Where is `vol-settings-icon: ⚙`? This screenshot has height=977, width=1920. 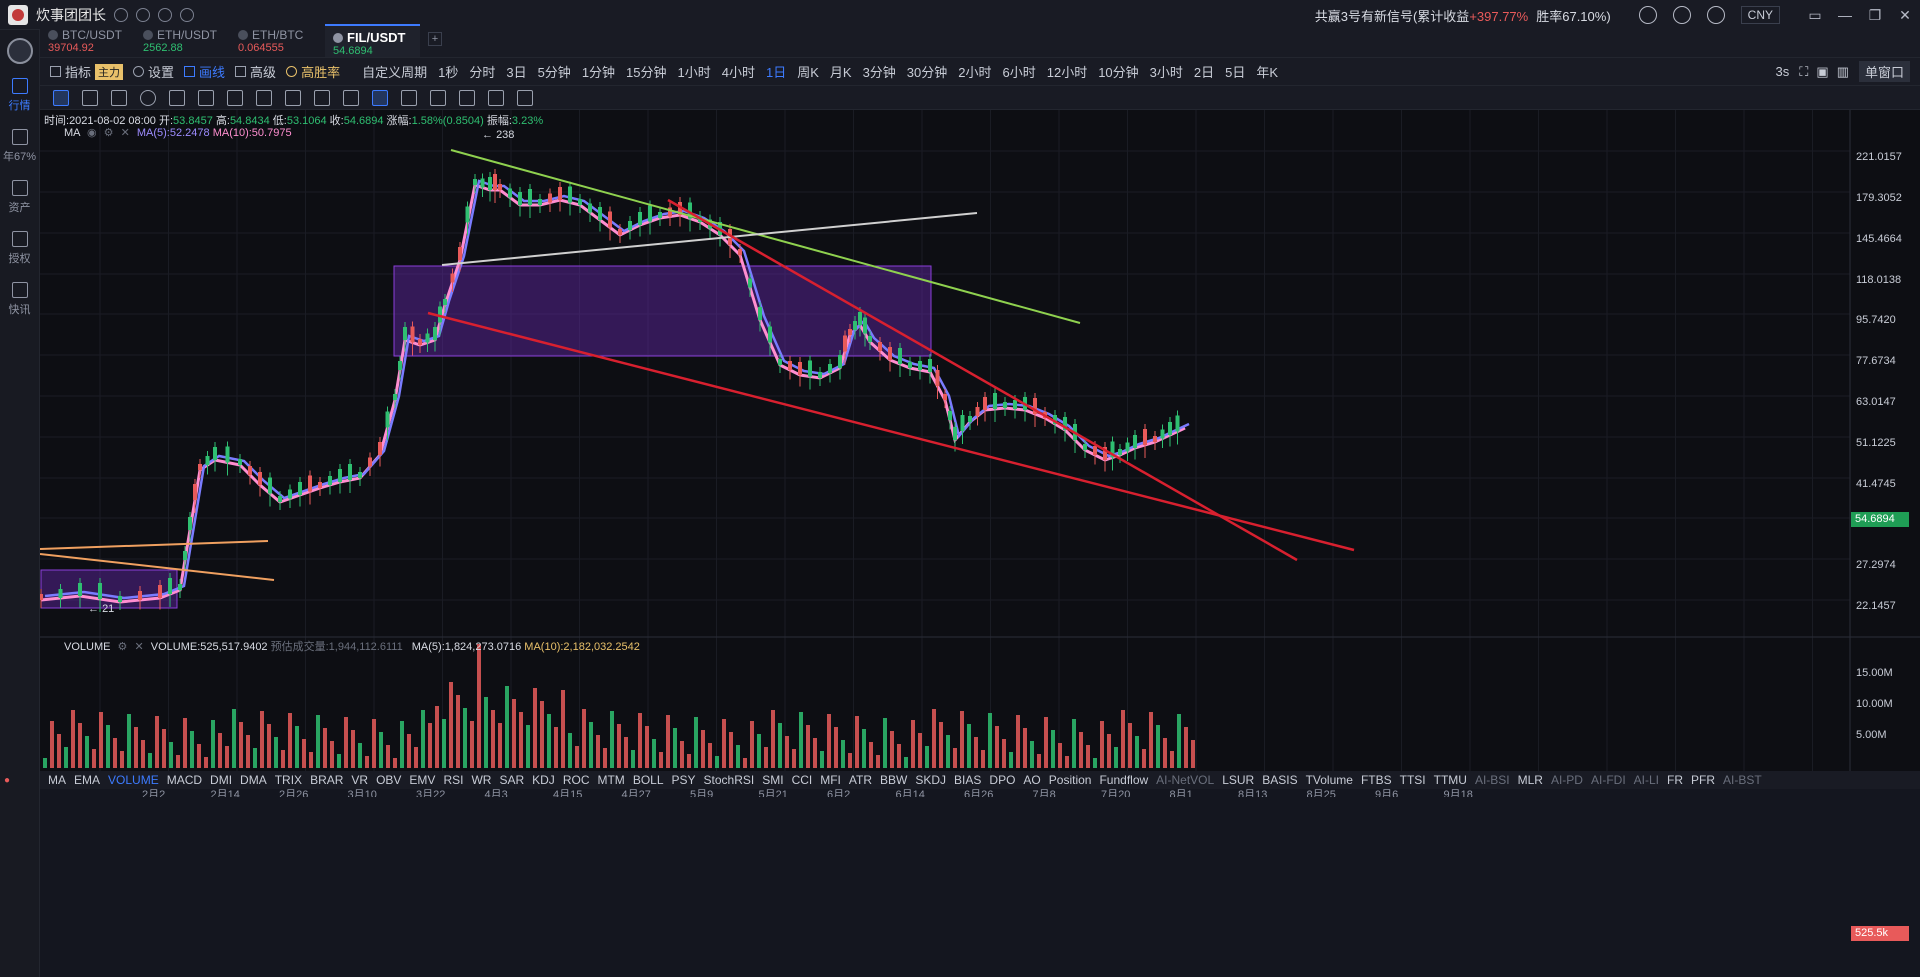
vol-settings-icon: ⚙ is located at coordinates (122, 647).